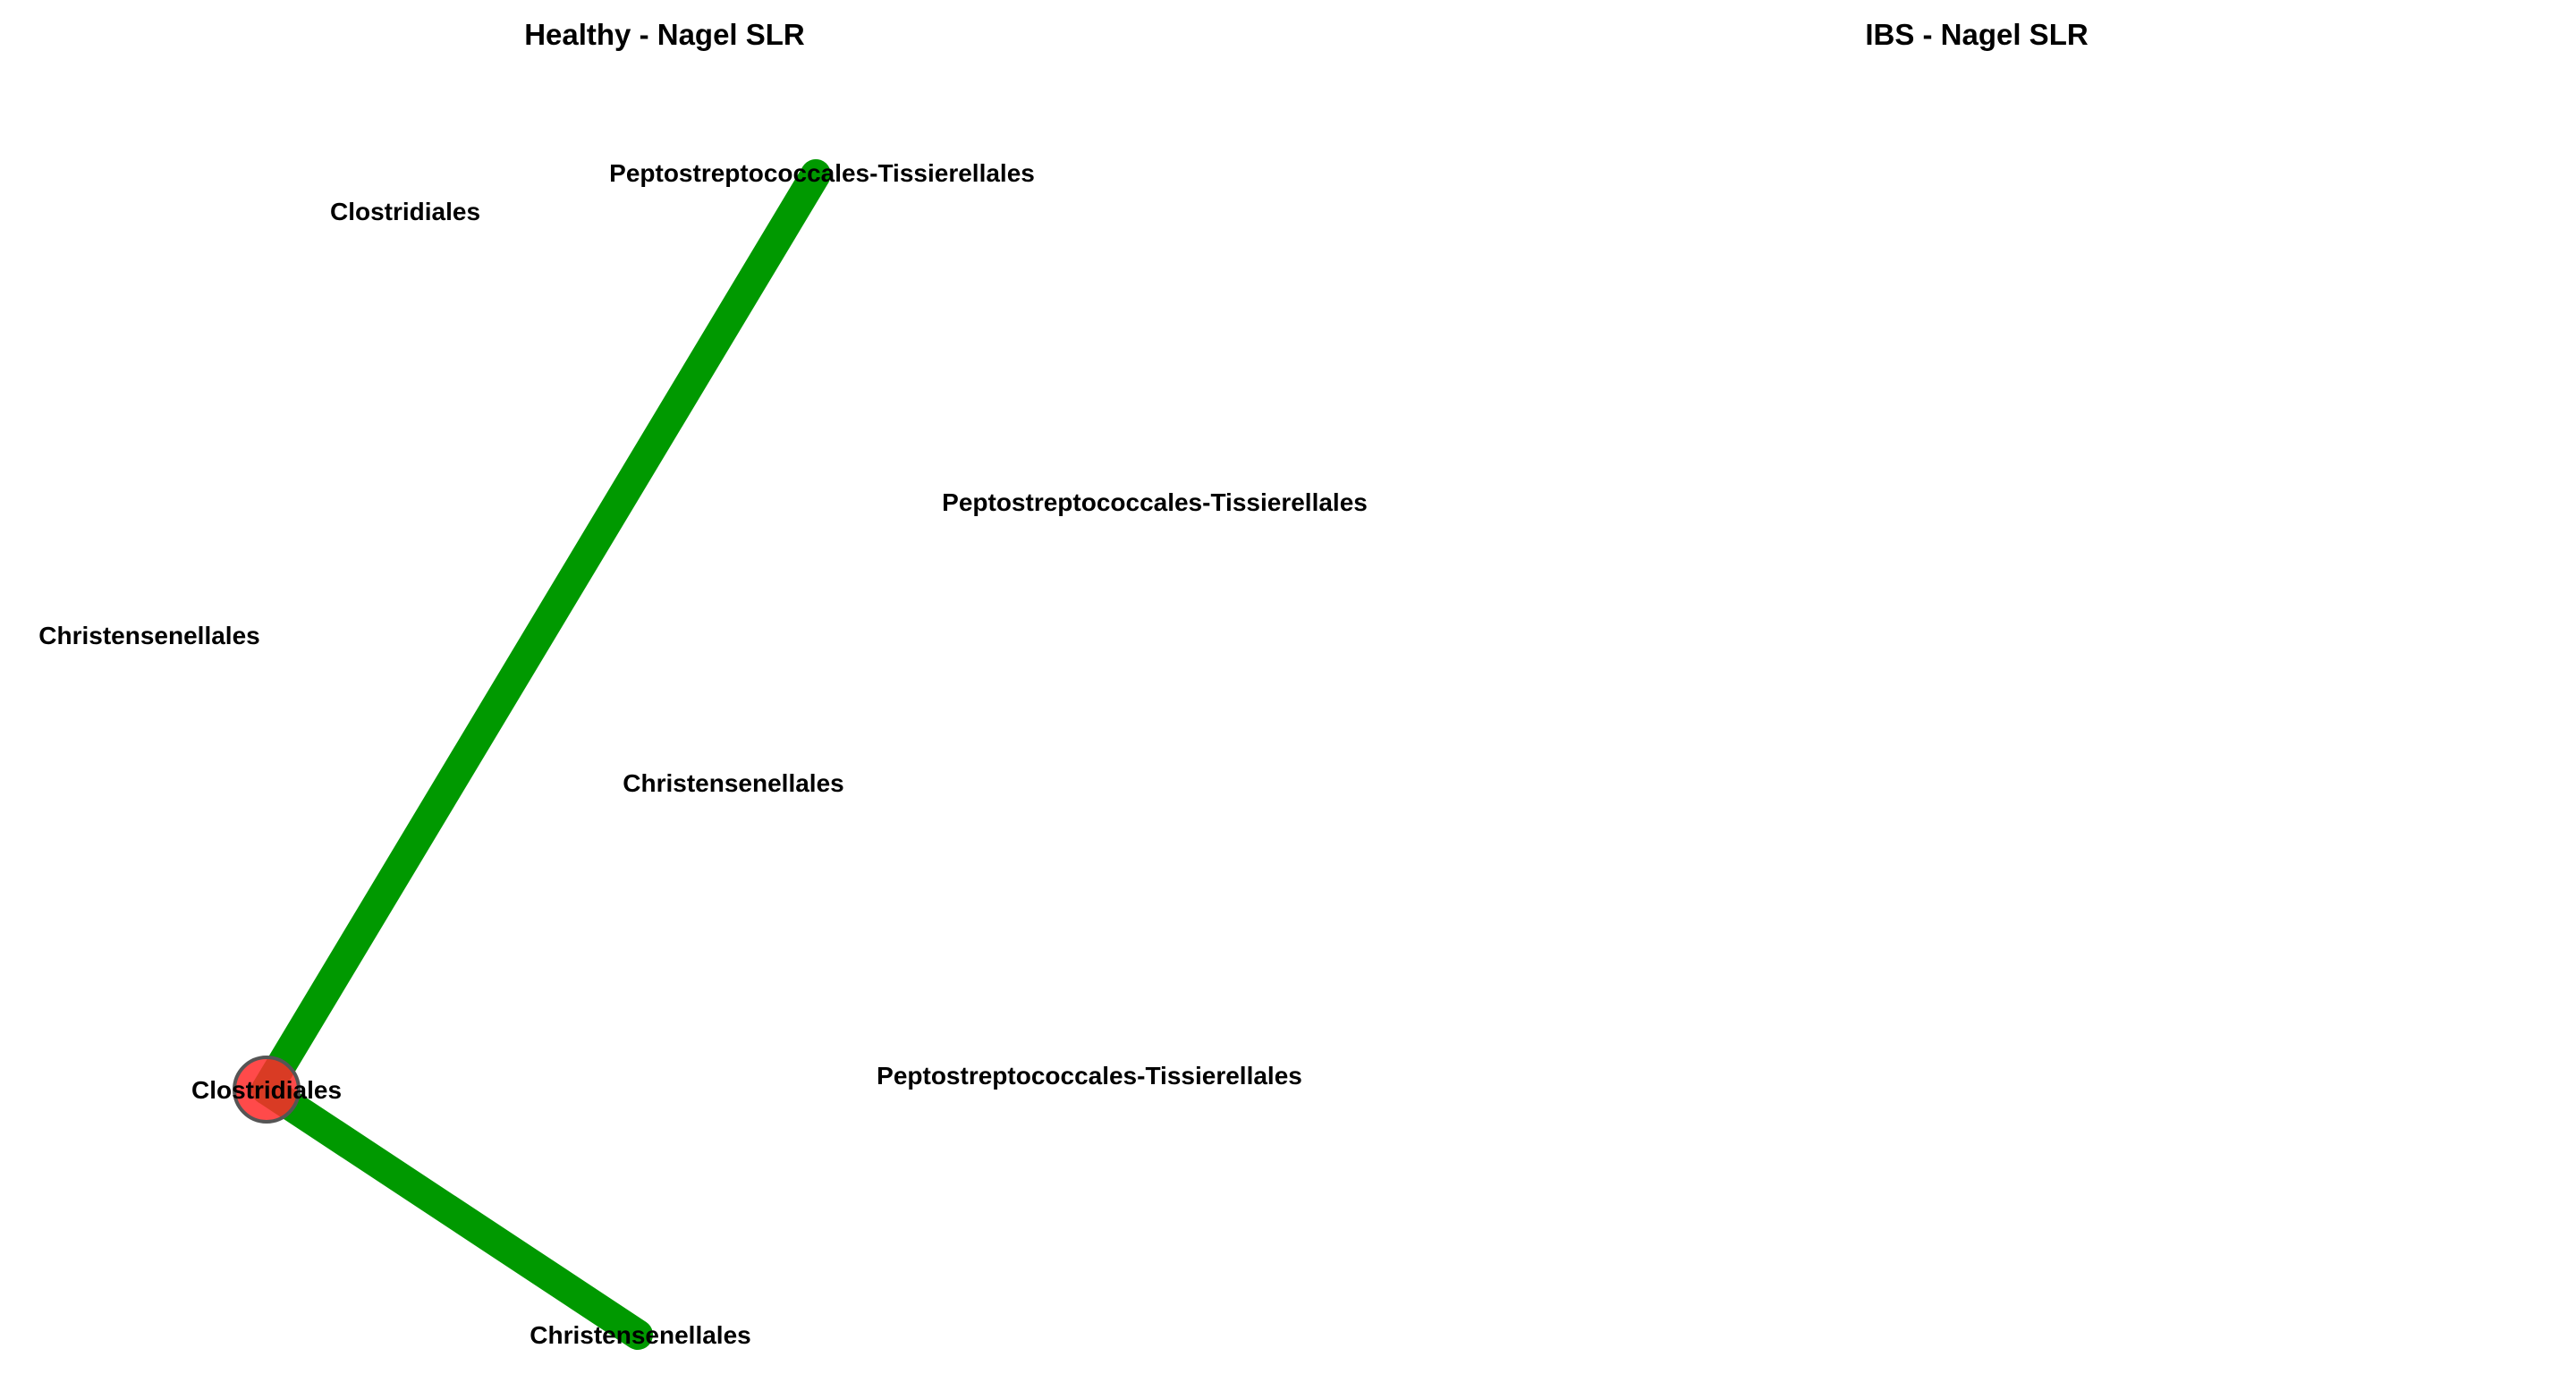  What do you see at coordinates (733, 783) in the screenshot?
I see `node-label-christensenellales-2: Christensenellales` at bounding box center [733, 783].